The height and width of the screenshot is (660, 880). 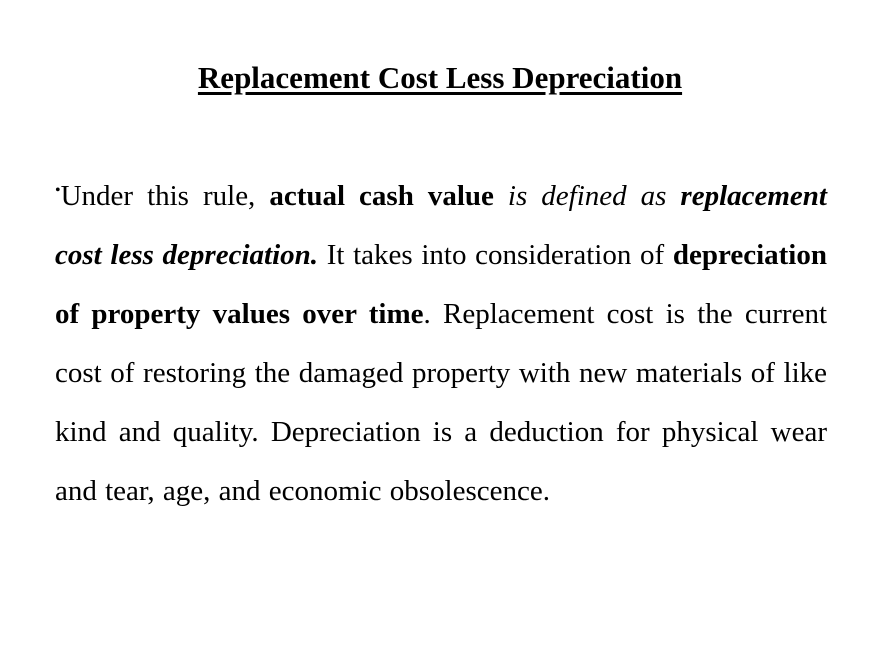 I want to click on text-run: replacement cost less depreciation., so click(x=441, y=225).